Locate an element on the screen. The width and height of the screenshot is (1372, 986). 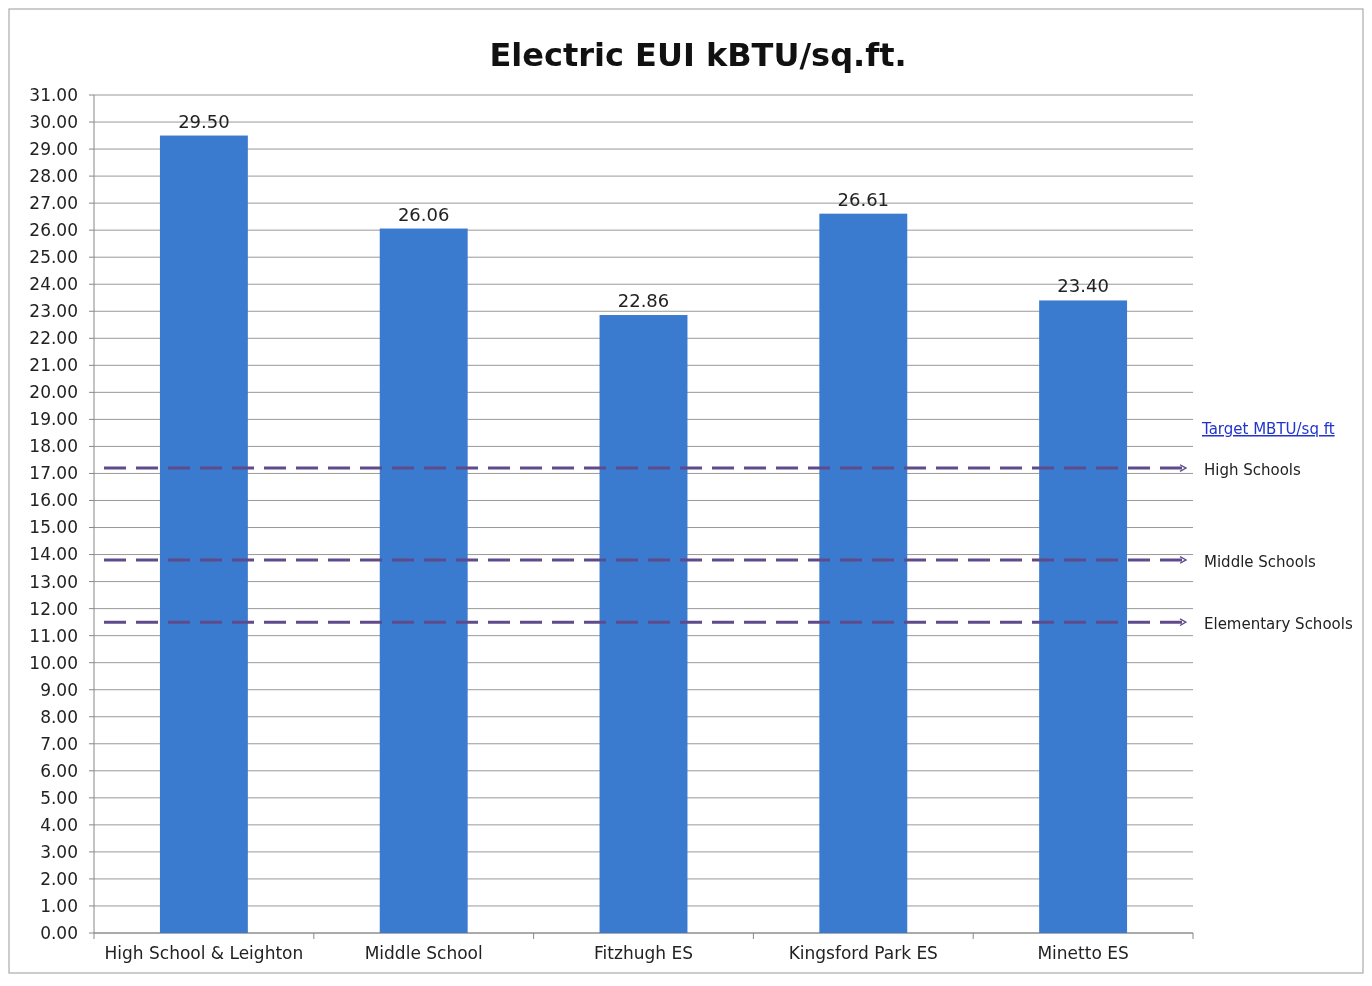
text: Target MBTU/sq ft is located at coordinates (1268, 429).